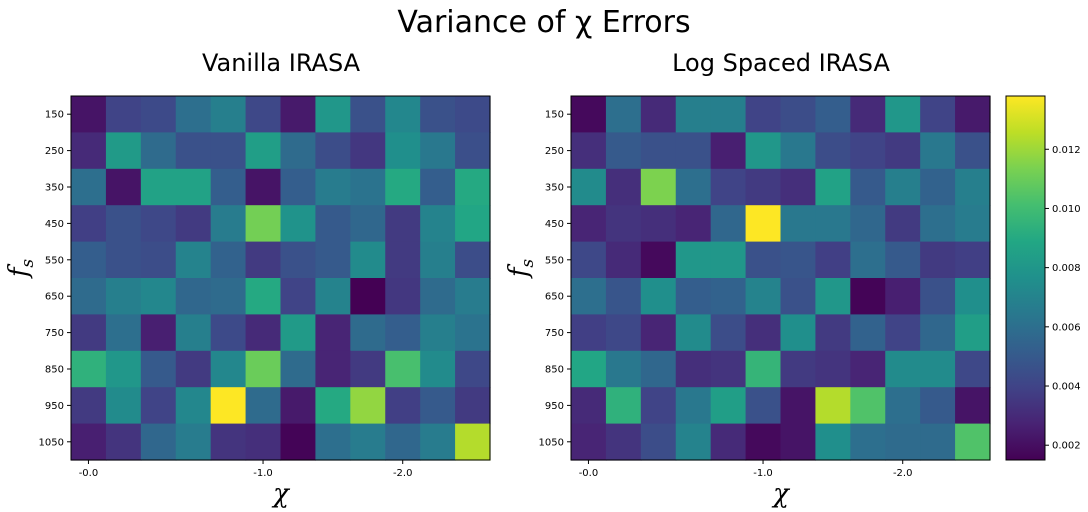 This screenshot has height=512, width=1088. I want to click on heatmap-cell-log-r6-c8, so click(868, 333).